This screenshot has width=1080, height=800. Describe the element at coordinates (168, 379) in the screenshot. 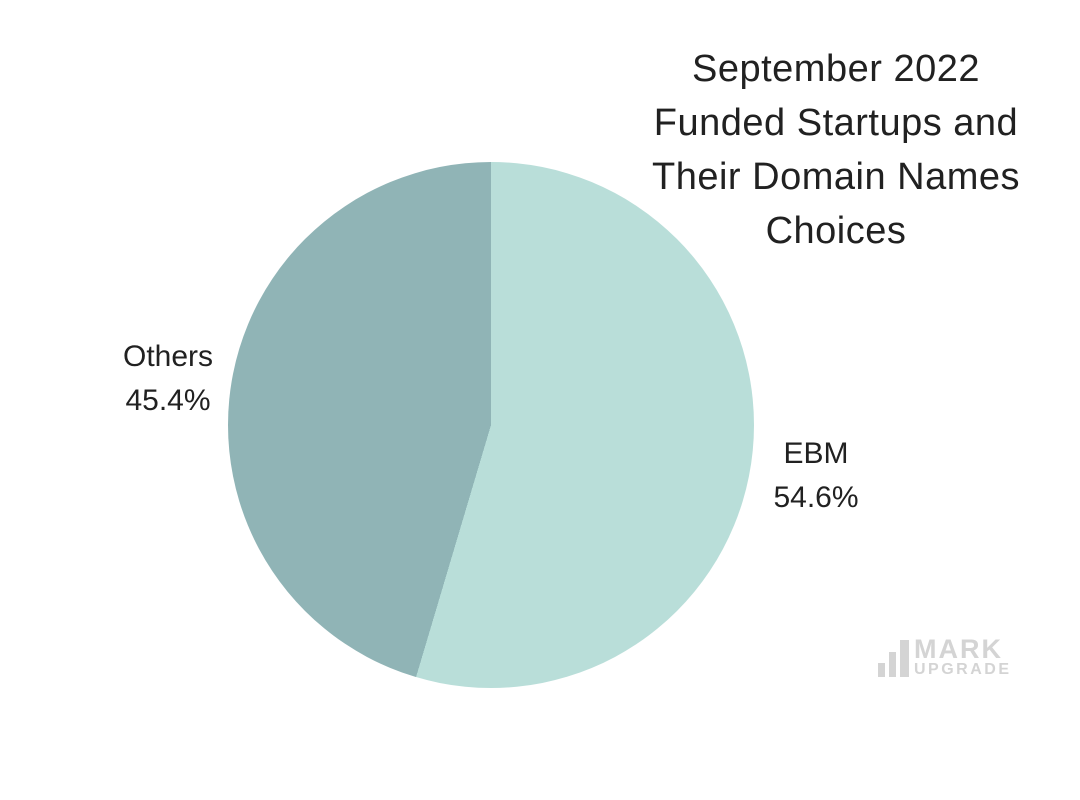

I see `slice-label-others: Others 45.4%` at that location.